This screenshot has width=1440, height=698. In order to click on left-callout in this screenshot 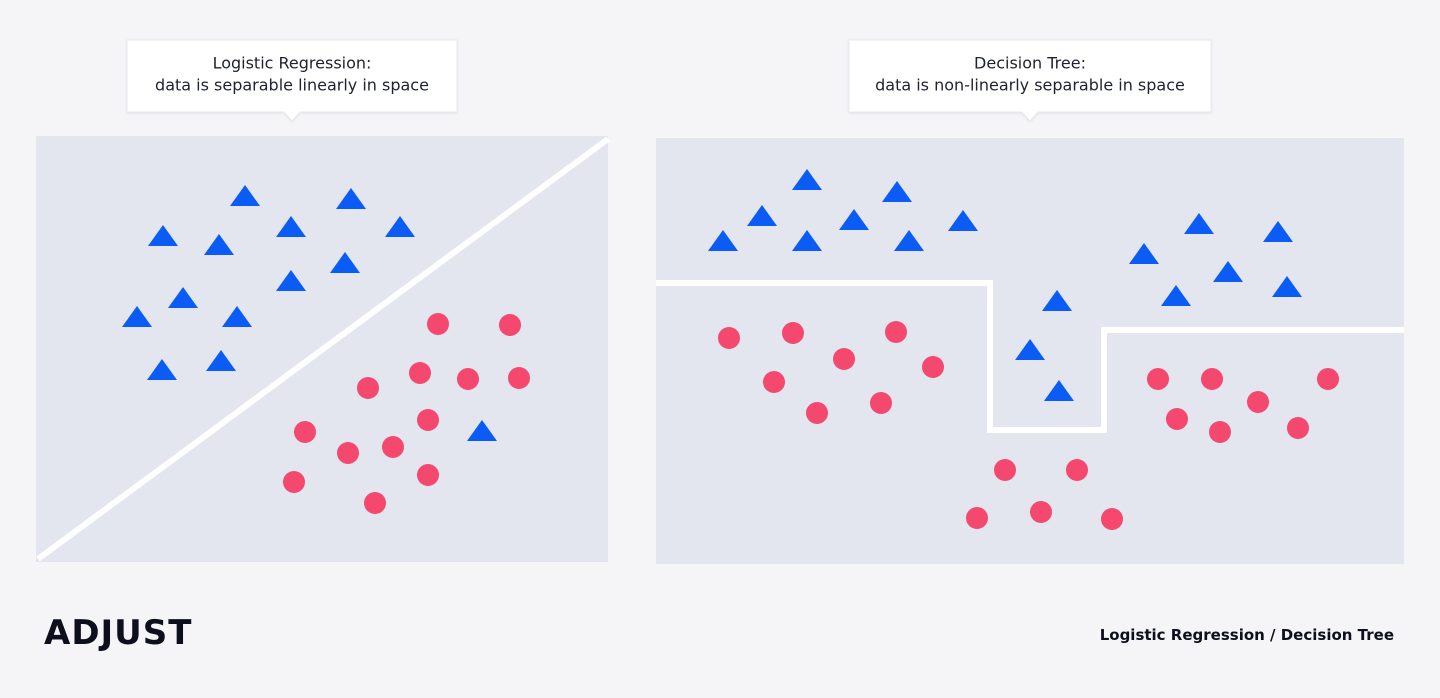, I will do `click(292, 80)`.